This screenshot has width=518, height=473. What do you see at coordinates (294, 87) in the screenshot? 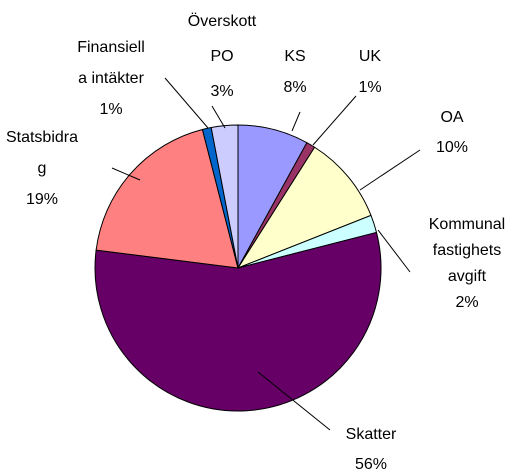
I see `value-label: 8%` at bounding box center [294, 87].